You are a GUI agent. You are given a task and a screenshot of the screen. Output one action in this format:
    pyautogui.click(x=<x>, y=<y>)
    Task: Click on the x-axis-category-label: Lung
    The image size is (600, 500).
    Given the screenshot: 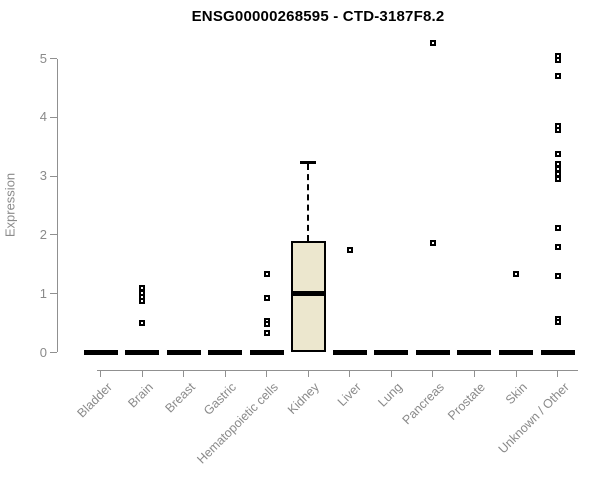 What is the action you would take?
    pyautogui.click(x=390, y=395)
    